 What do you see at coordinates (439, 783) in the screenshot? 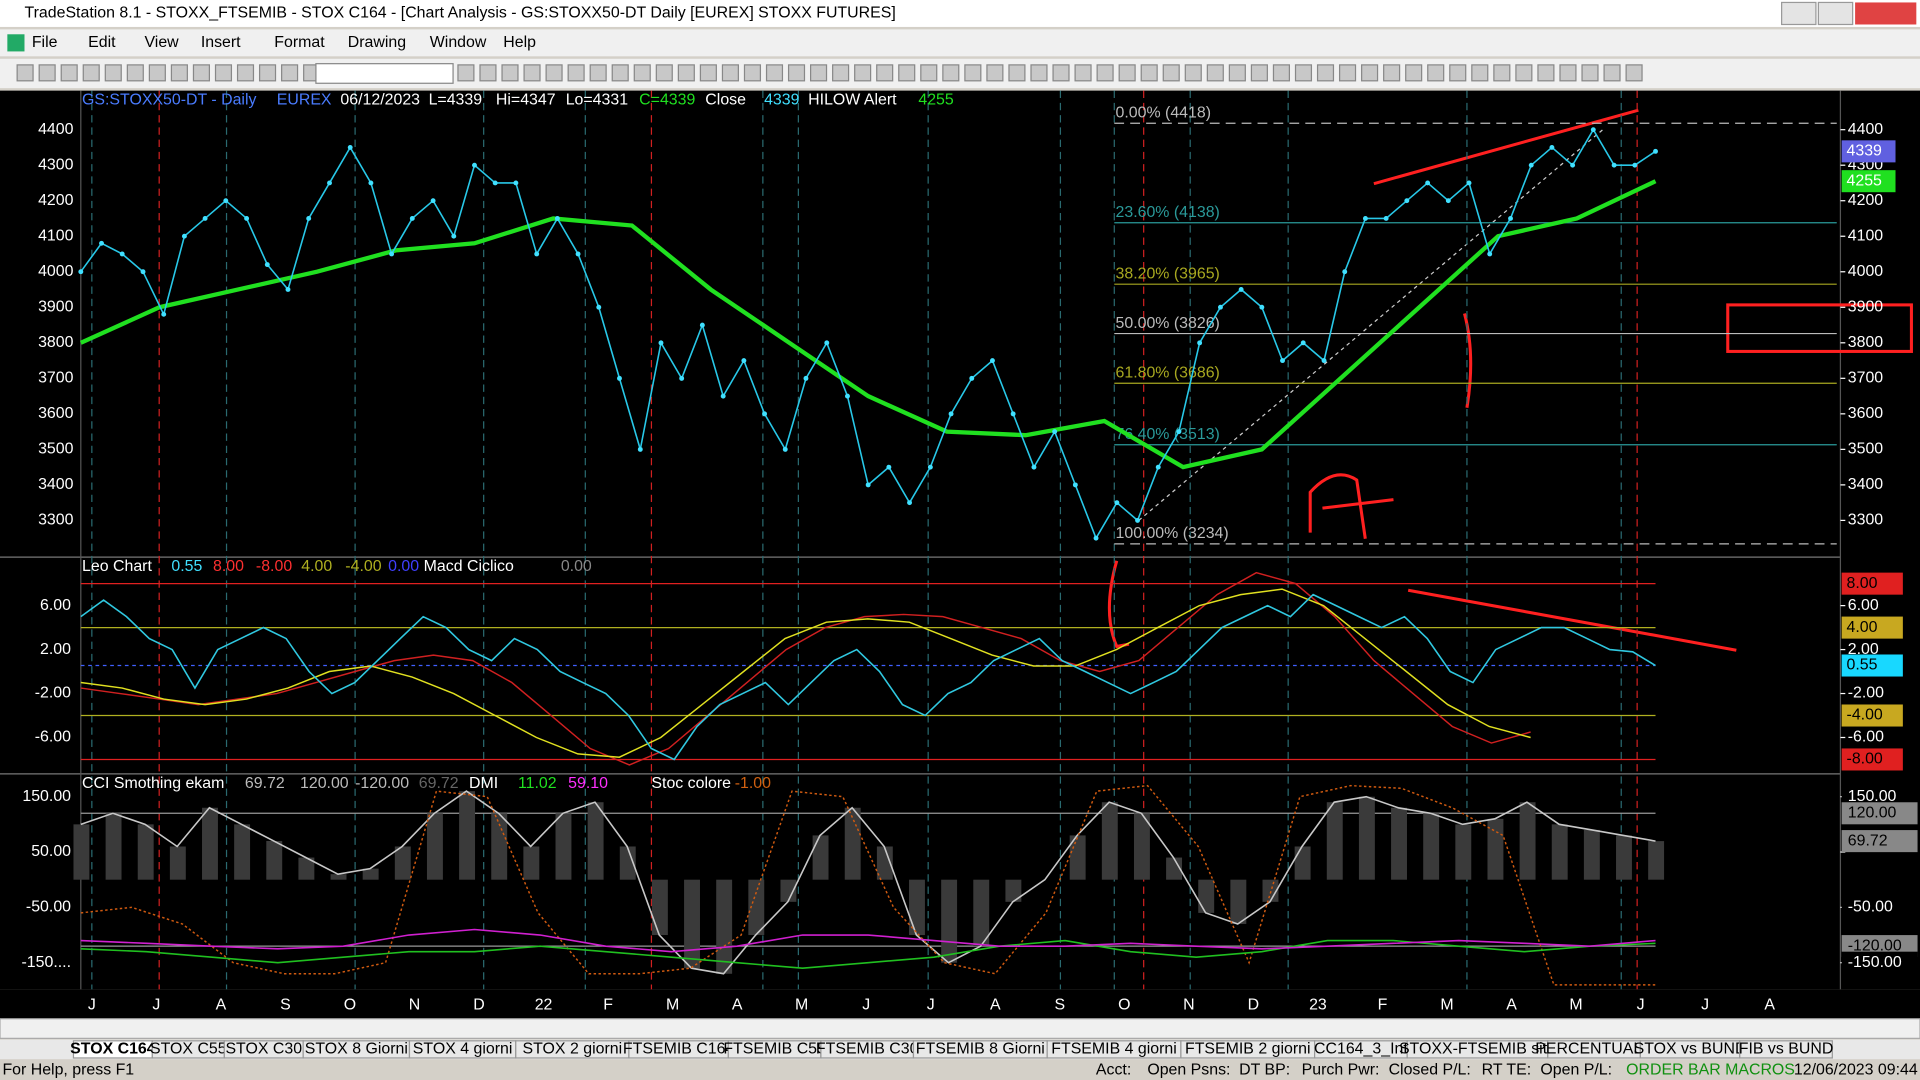
I see `pane-header: 69.72` at bounding box center [439, 783].